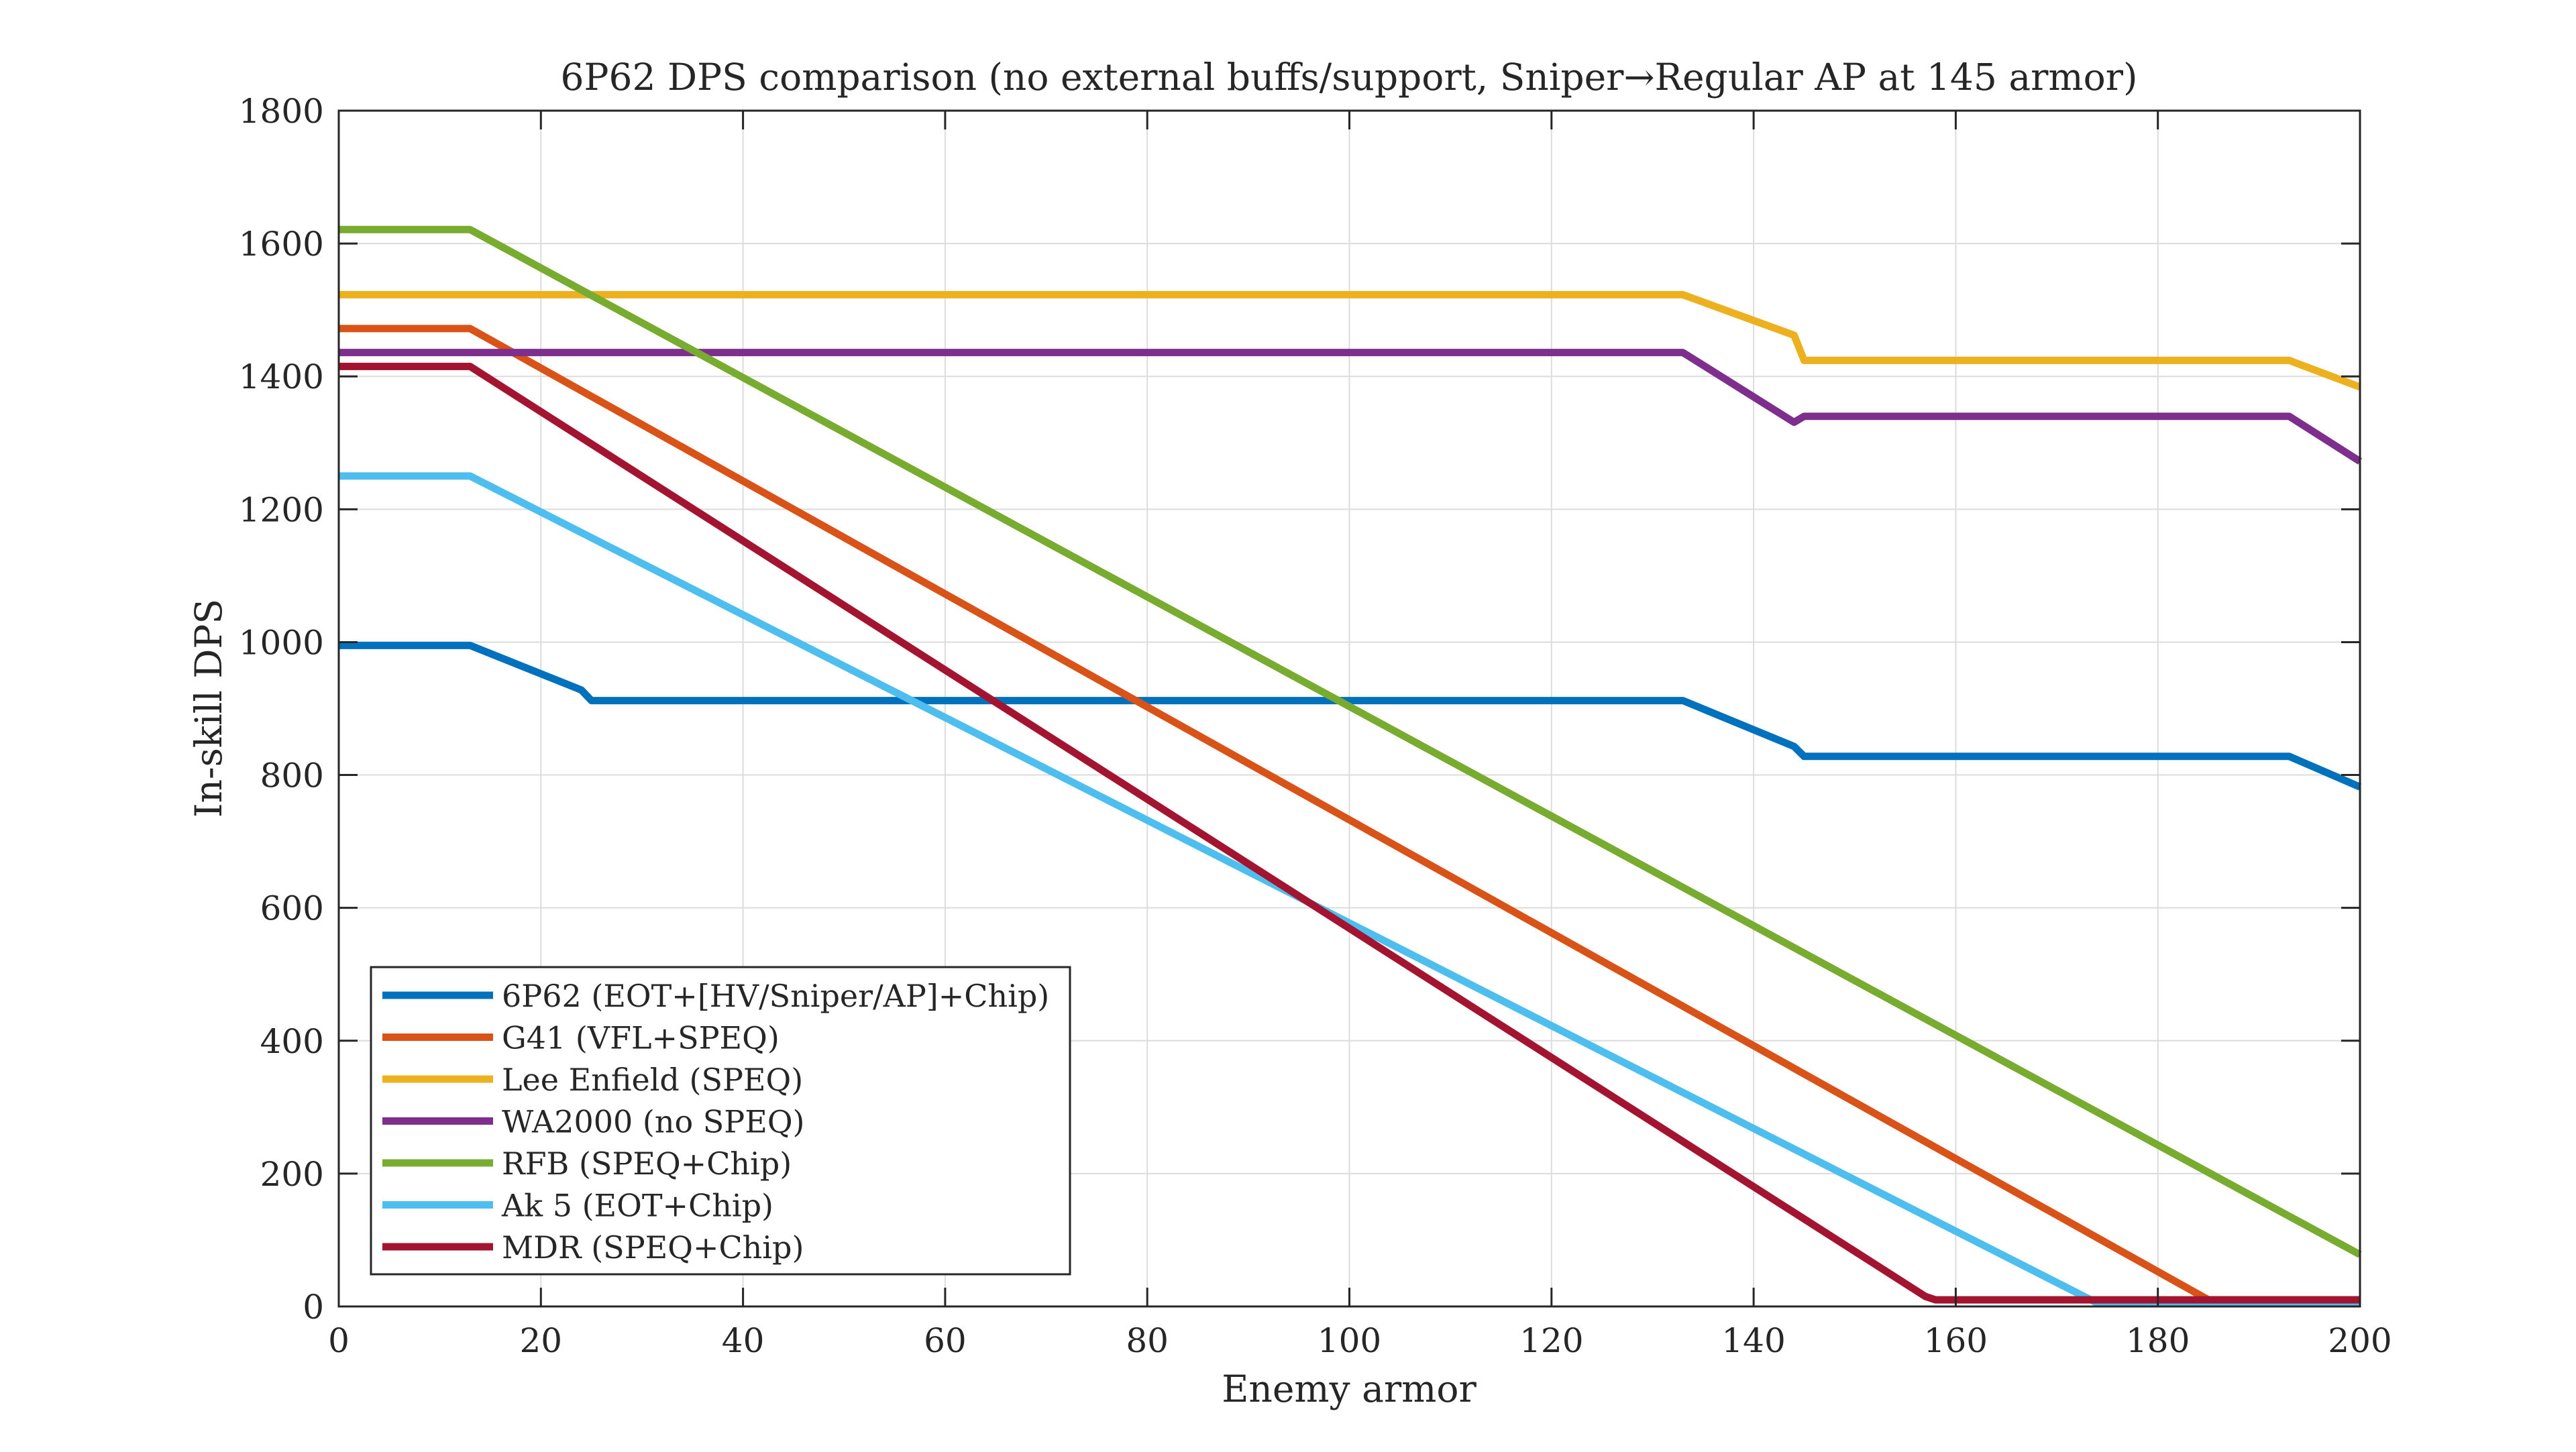 The height and width of the screenshot is (1452, 2576). I want to click on y-tick-label: 800, so click(292, 776).